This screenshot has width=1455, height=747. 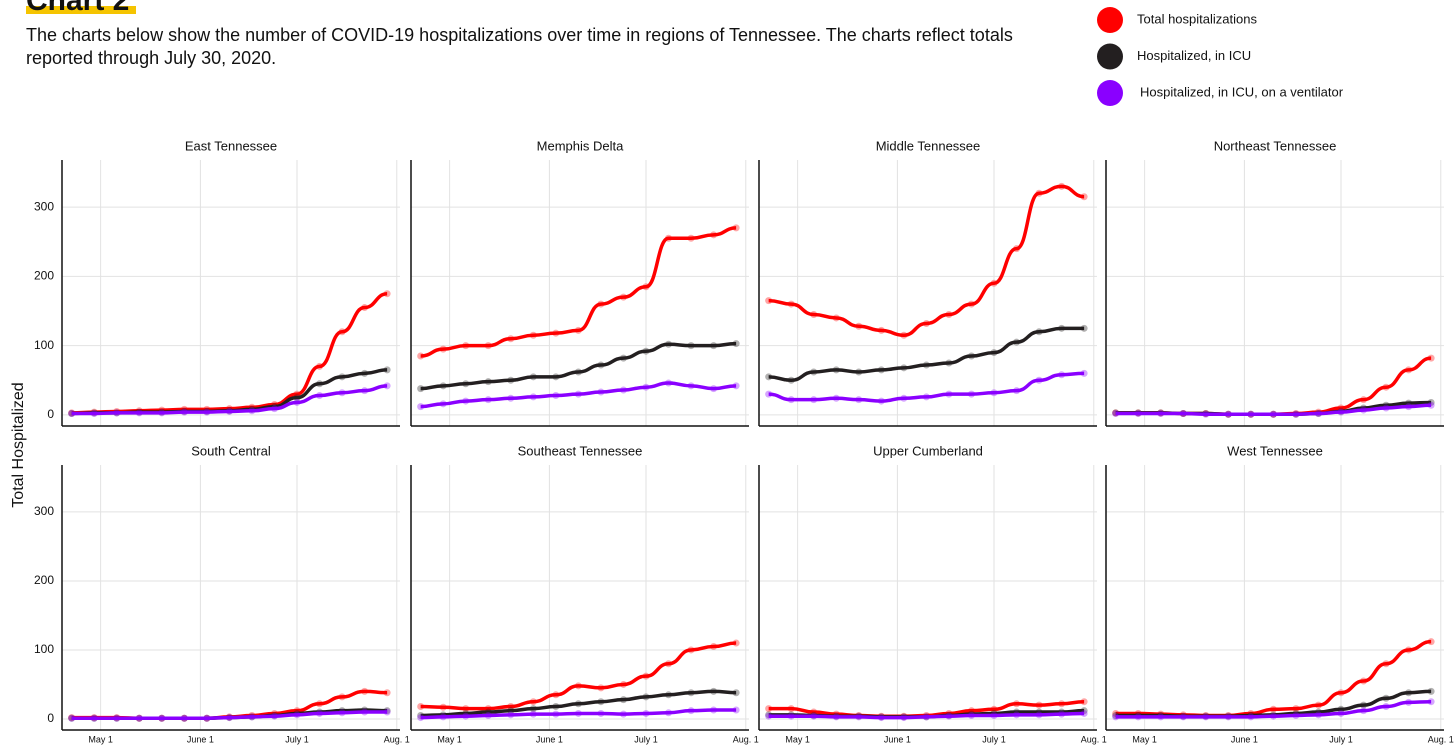 I want to click on legend-label: Hospitalized, in ICU, on a ventilator, so click(x=1242, y=91).